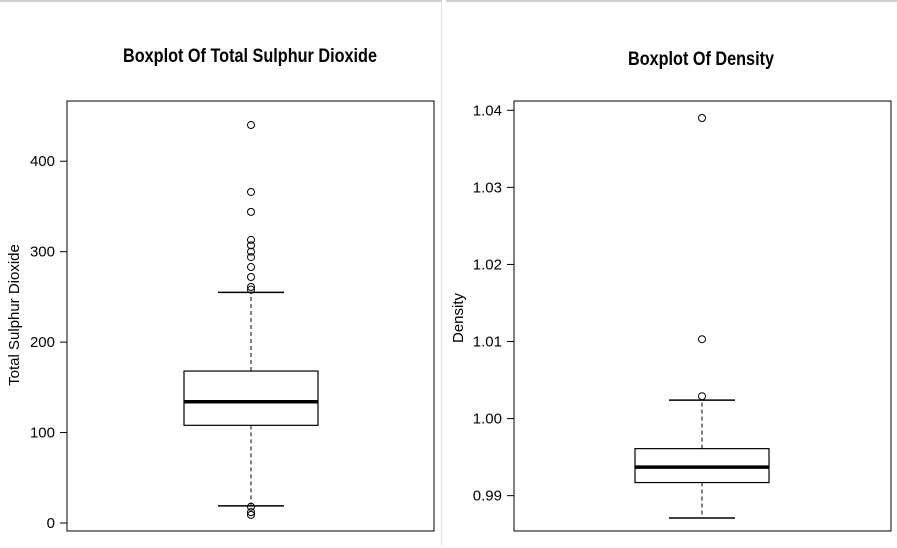 The width and height of the screenshot is (897, 548). I want to click on y-tick-label: 400, so click(42, 161).